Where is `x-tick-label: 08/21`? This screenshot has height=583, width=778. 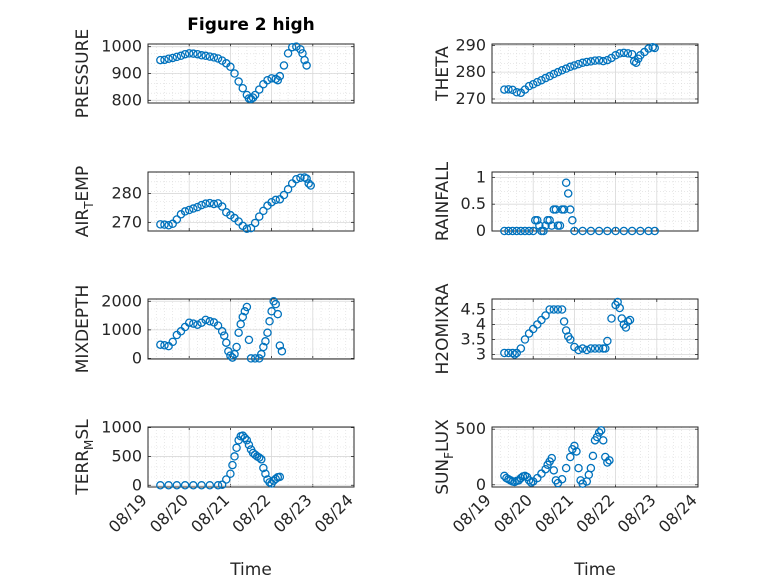
x-tick-label: 08/21 is located at coordinates (210, 513).